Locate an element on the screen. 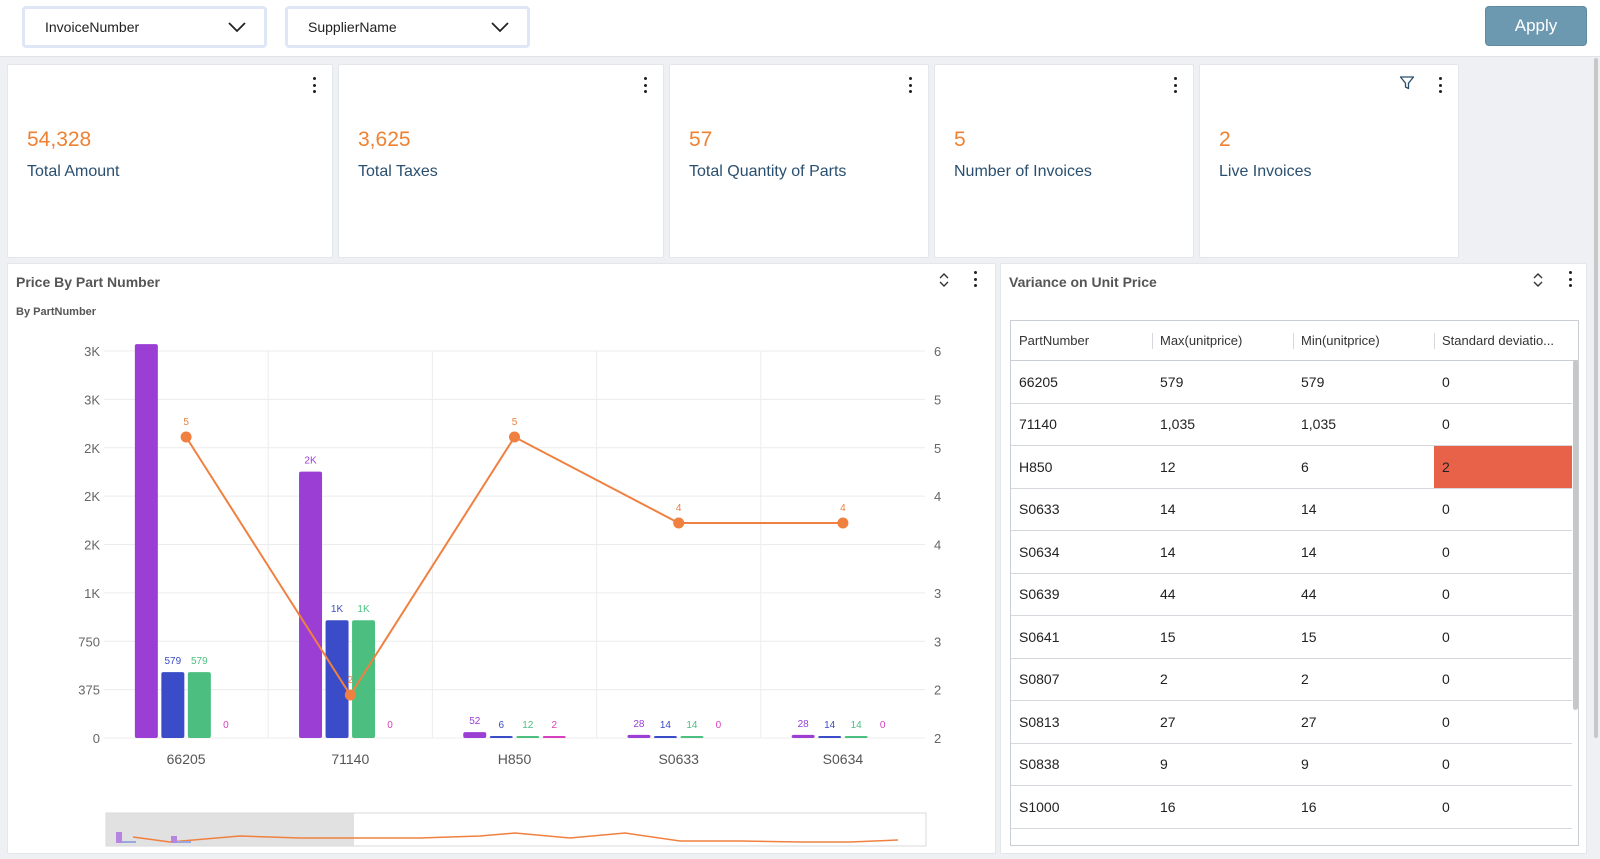 The height and width of the screenshot is (859, 1600). table-cell: S0633 is located at coordinates (1039, 509).